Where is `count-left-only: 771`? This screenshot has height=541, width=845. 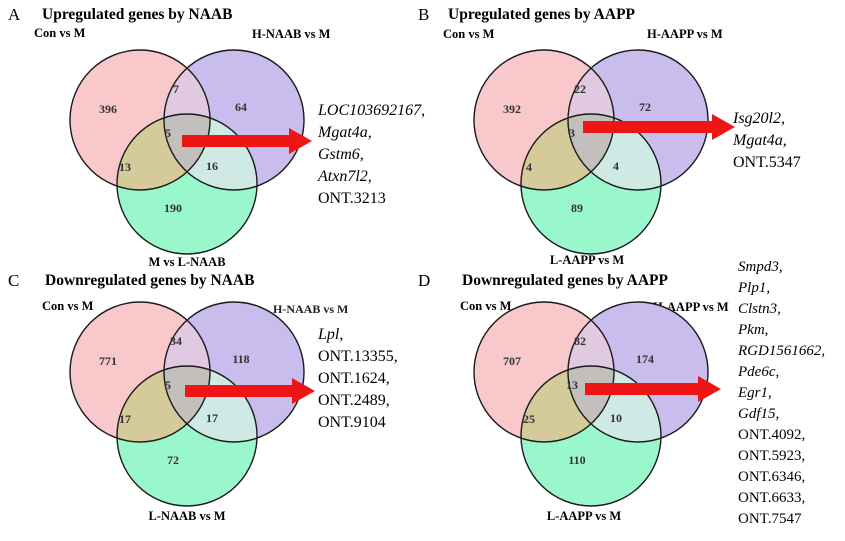
count-left-only: 771 is located at coordinates (108, 361).